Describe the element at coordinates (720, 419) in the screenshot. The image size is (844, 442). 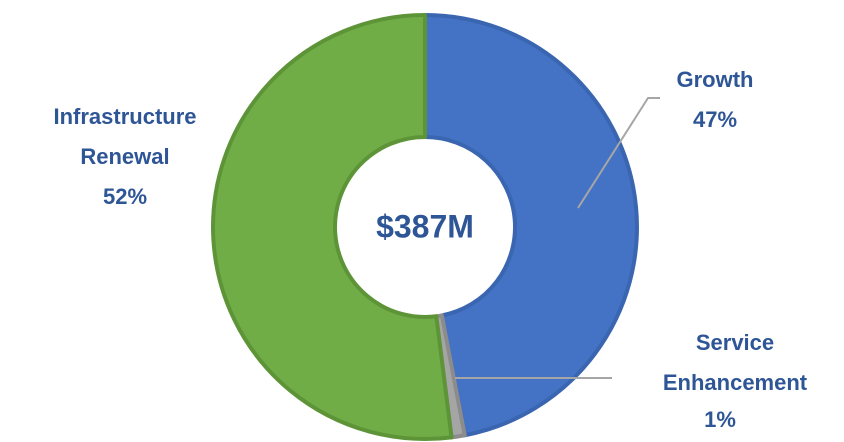
I see `label-value: 1%` at that location.